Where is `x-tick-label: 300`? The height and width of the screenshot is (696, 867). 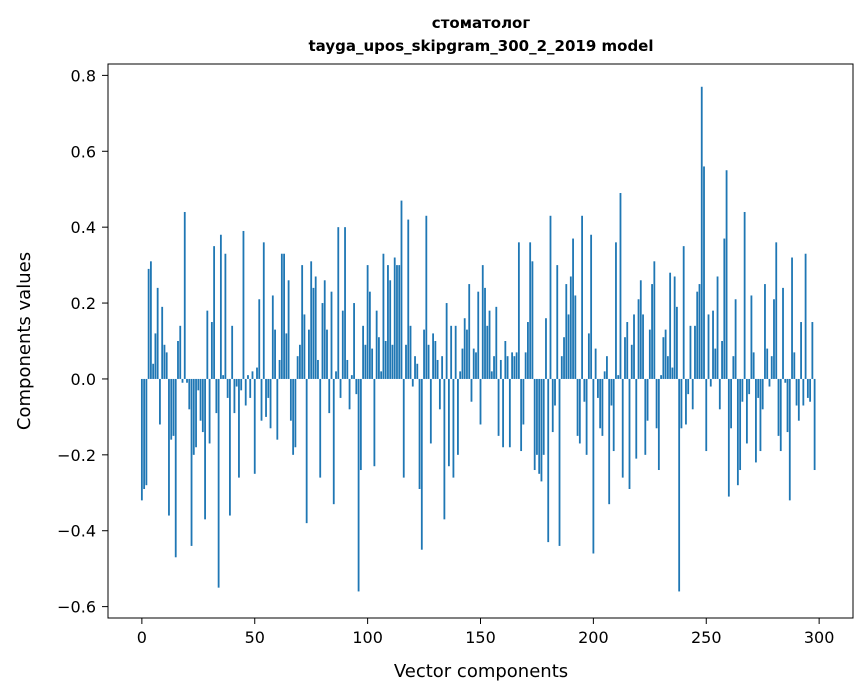
x-tick-label: 300 is located at coordinates (819, 637).